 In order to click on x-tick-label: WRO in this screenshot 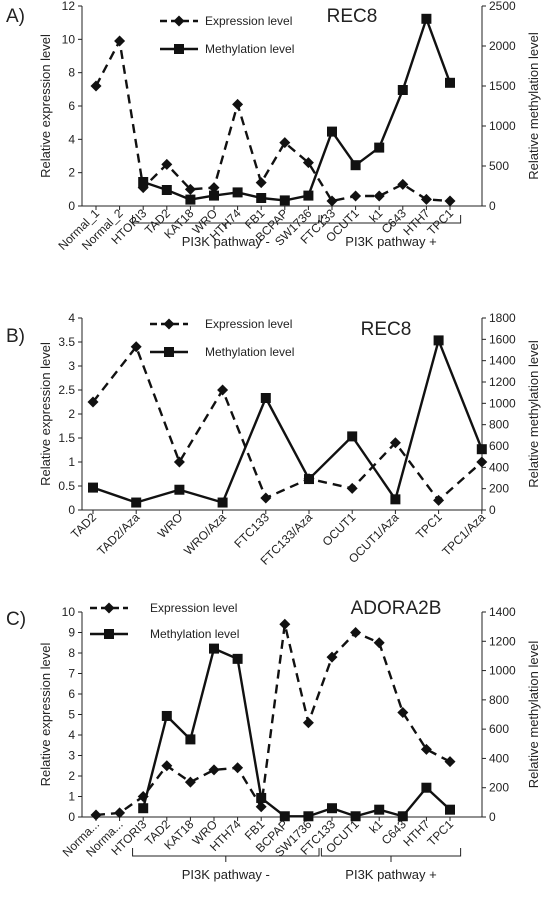, I will do `click(170, 525)`.